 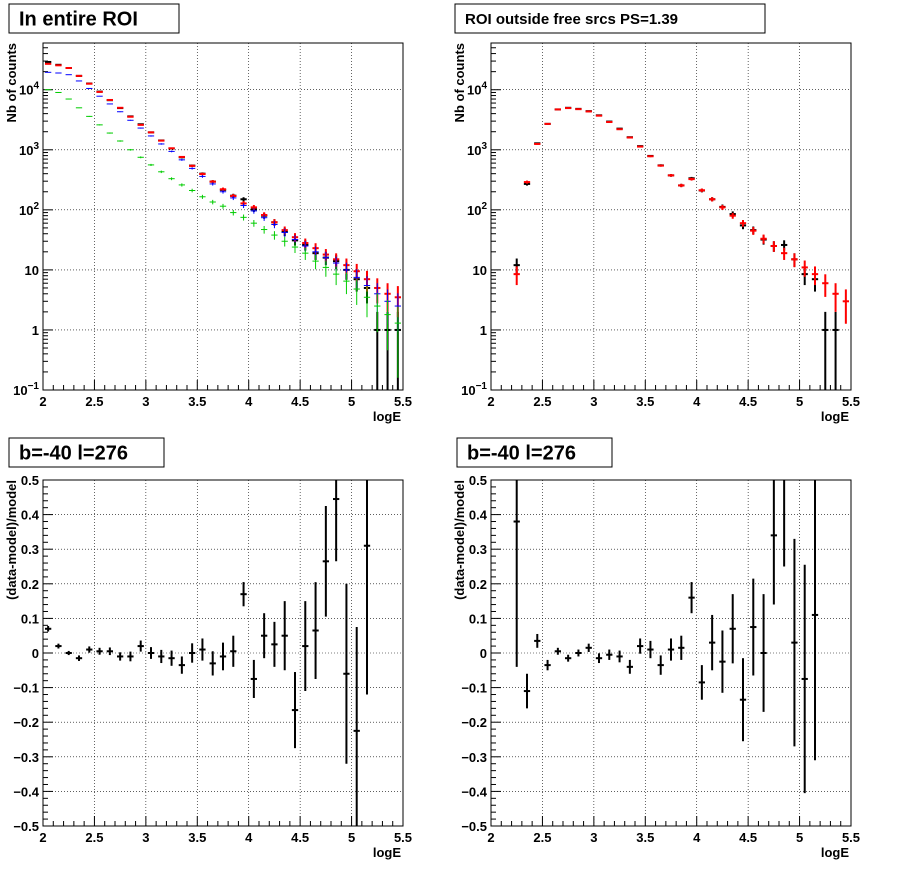 I want to click on x-tick-label: 5.5, so click(x=851, y=401).